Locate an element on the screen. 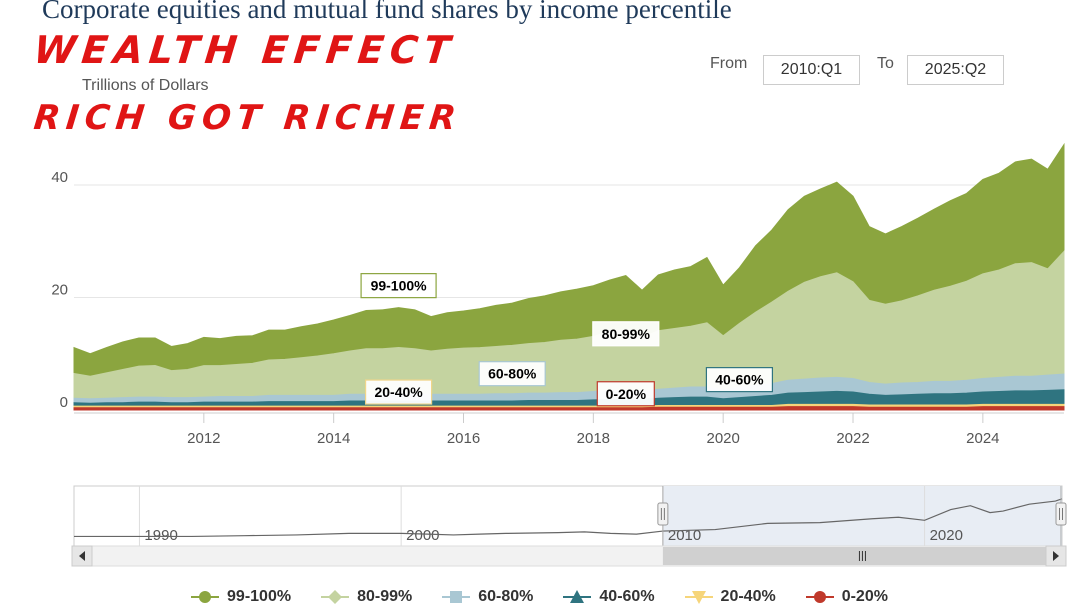  y-axis: 0 20 40 is located at coordinates (59, 290).